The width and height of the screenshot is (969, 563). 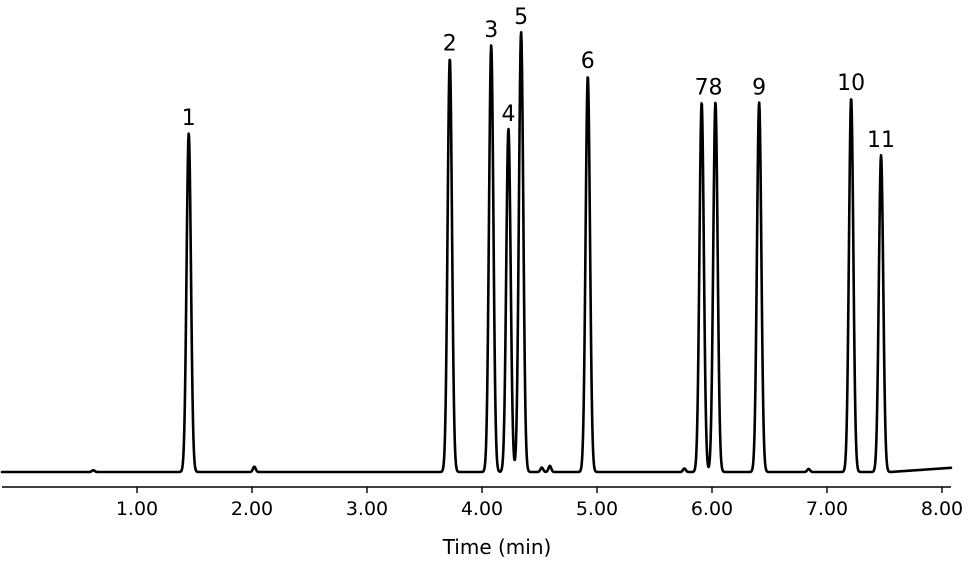 What do you see at coordinates (482, 509) in the screenshot?
I see `x-tick-label: 4.00` at bounding box center [482, 509].